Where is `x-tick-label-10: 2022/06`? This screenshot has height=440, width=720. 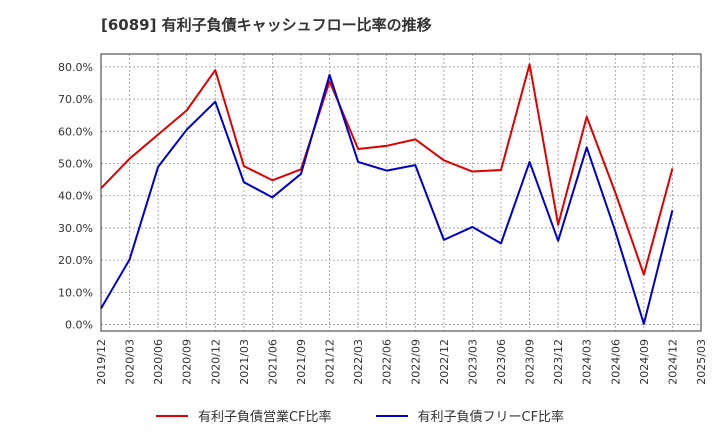 x-tick-label-10: 2022/06 is located at coordinates (387, 362).